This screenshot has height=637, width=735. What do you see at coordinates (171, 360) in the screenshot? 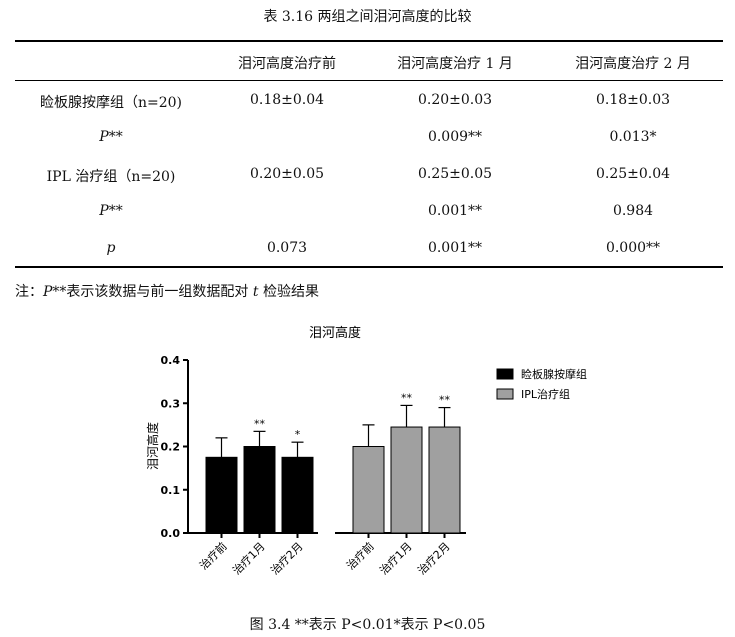
I see `y-tick-label: 0.4` at bounding box center [171, 360].